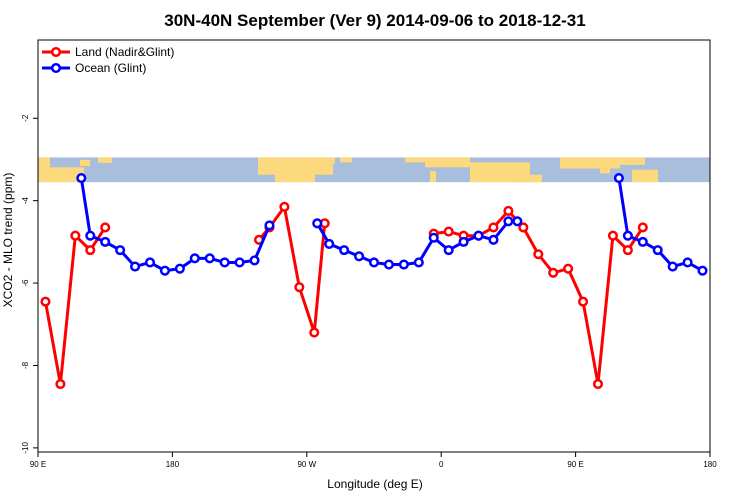 Image resolution: width=750 pixels, height=500 pixels. What do you see at coordinates (8, 240) in the screenshot?
I see `y-axis-label: XCO2 - MLO trend (ppm)` at bounding box center [8, 240].